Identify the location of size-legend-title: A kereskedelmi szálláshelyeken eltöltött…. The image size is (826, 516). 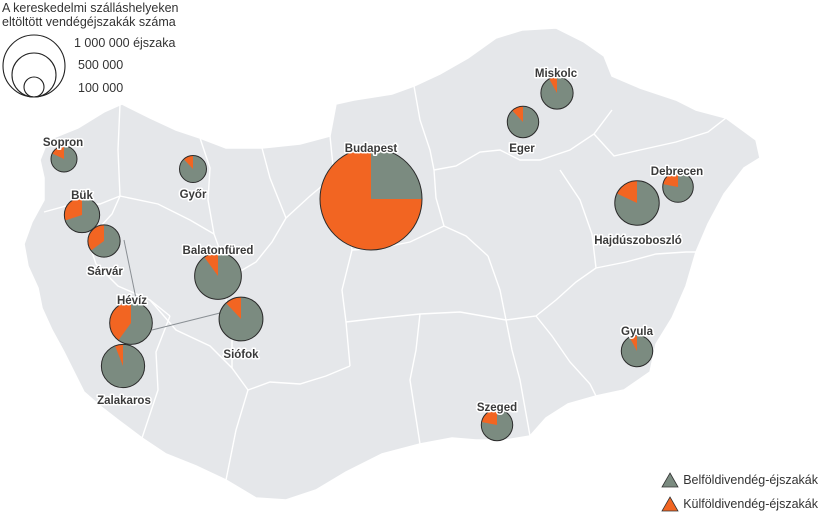
(90, 15).